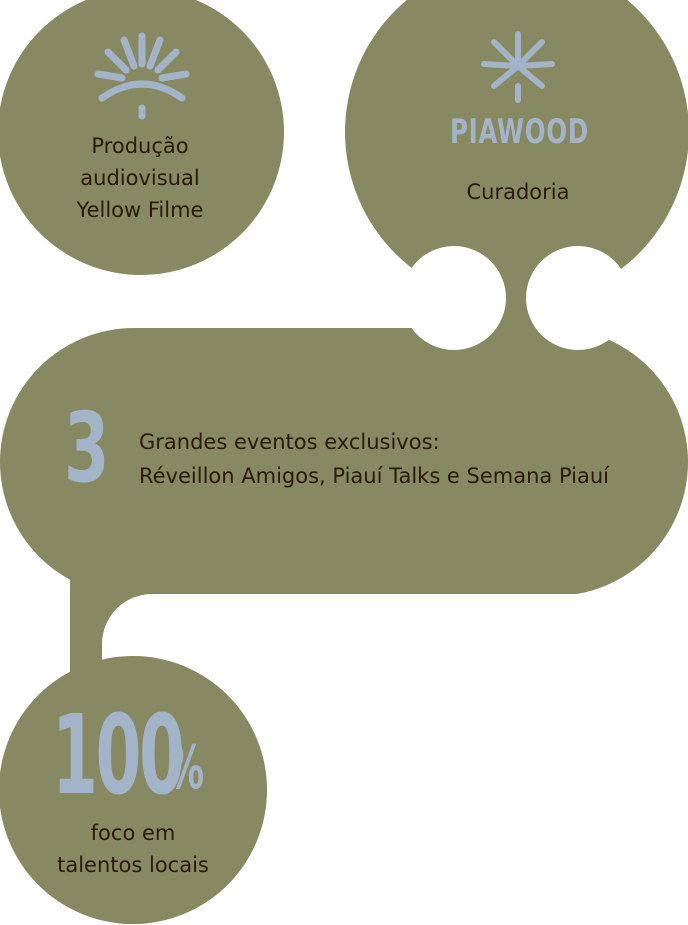 The image size is (688, 925). Describe the element at coordinates (140, 178) in the screenshot. I see `yellow-filme-line2: audiovisual` at that location.